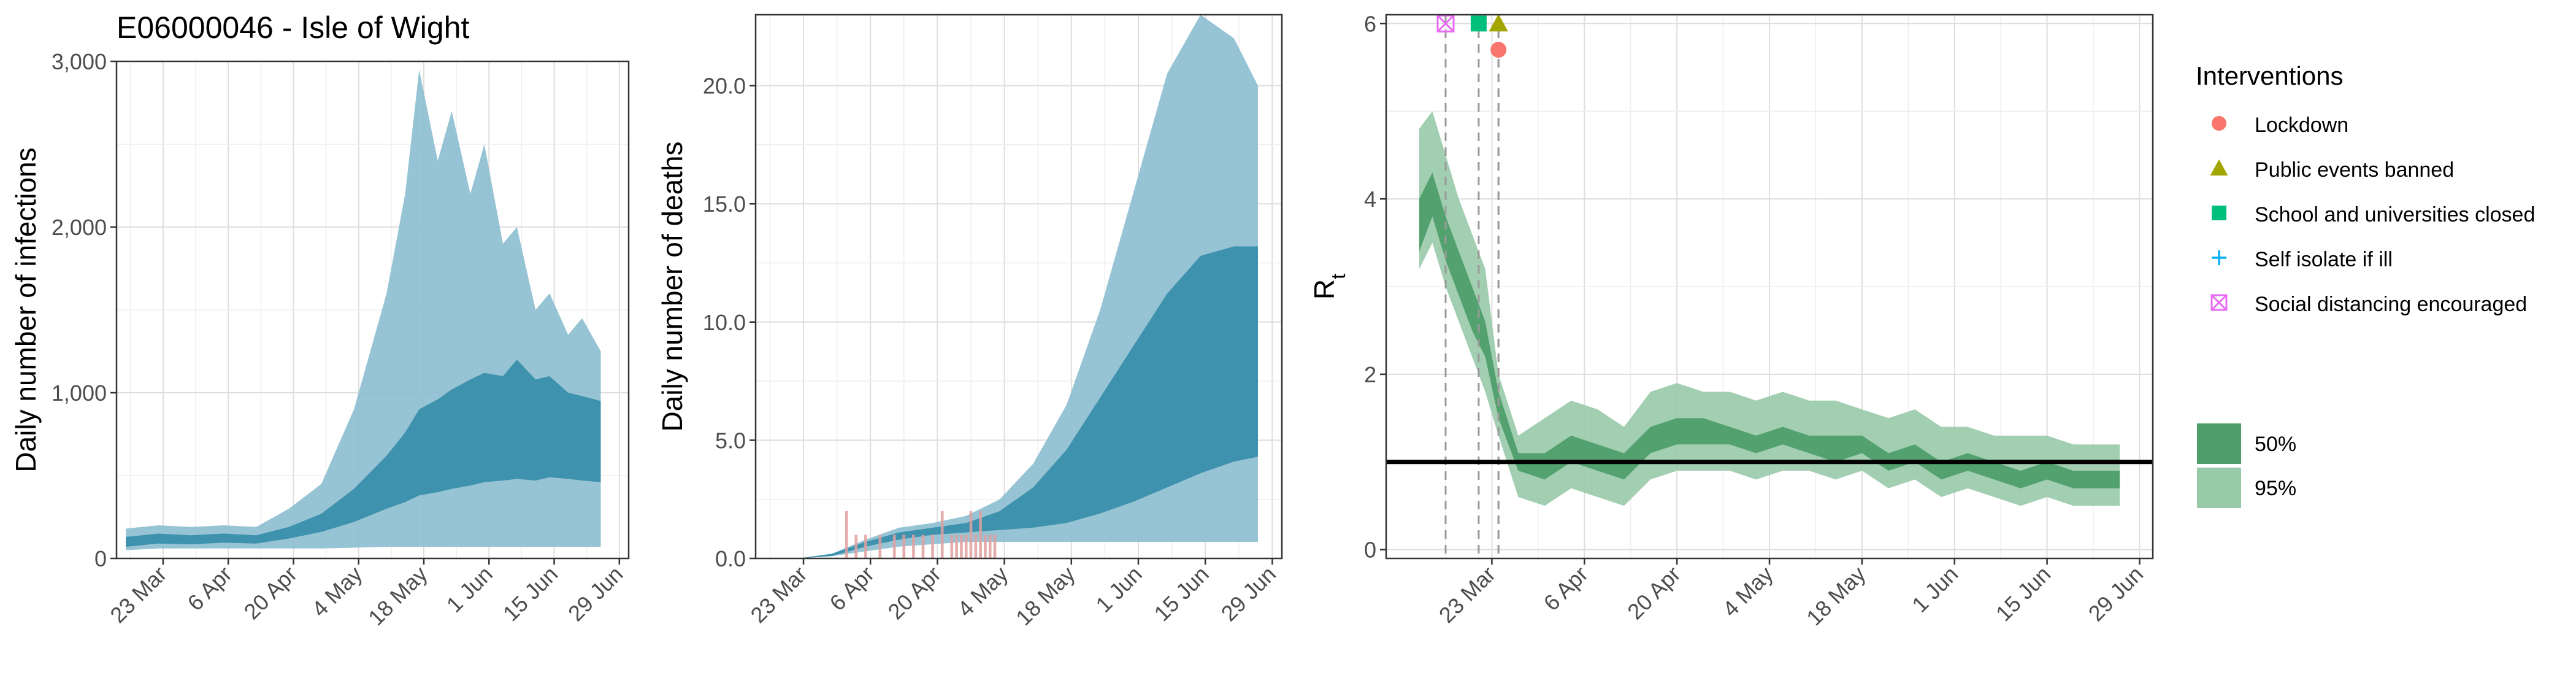 Image resolution: width=2576 pixels, height=683 pixels. What do you see at coordinates (293, 27) in the screenshot?
I see `figure-title: E06000046 - Isle of Wight` at bounding box center [293, 27].